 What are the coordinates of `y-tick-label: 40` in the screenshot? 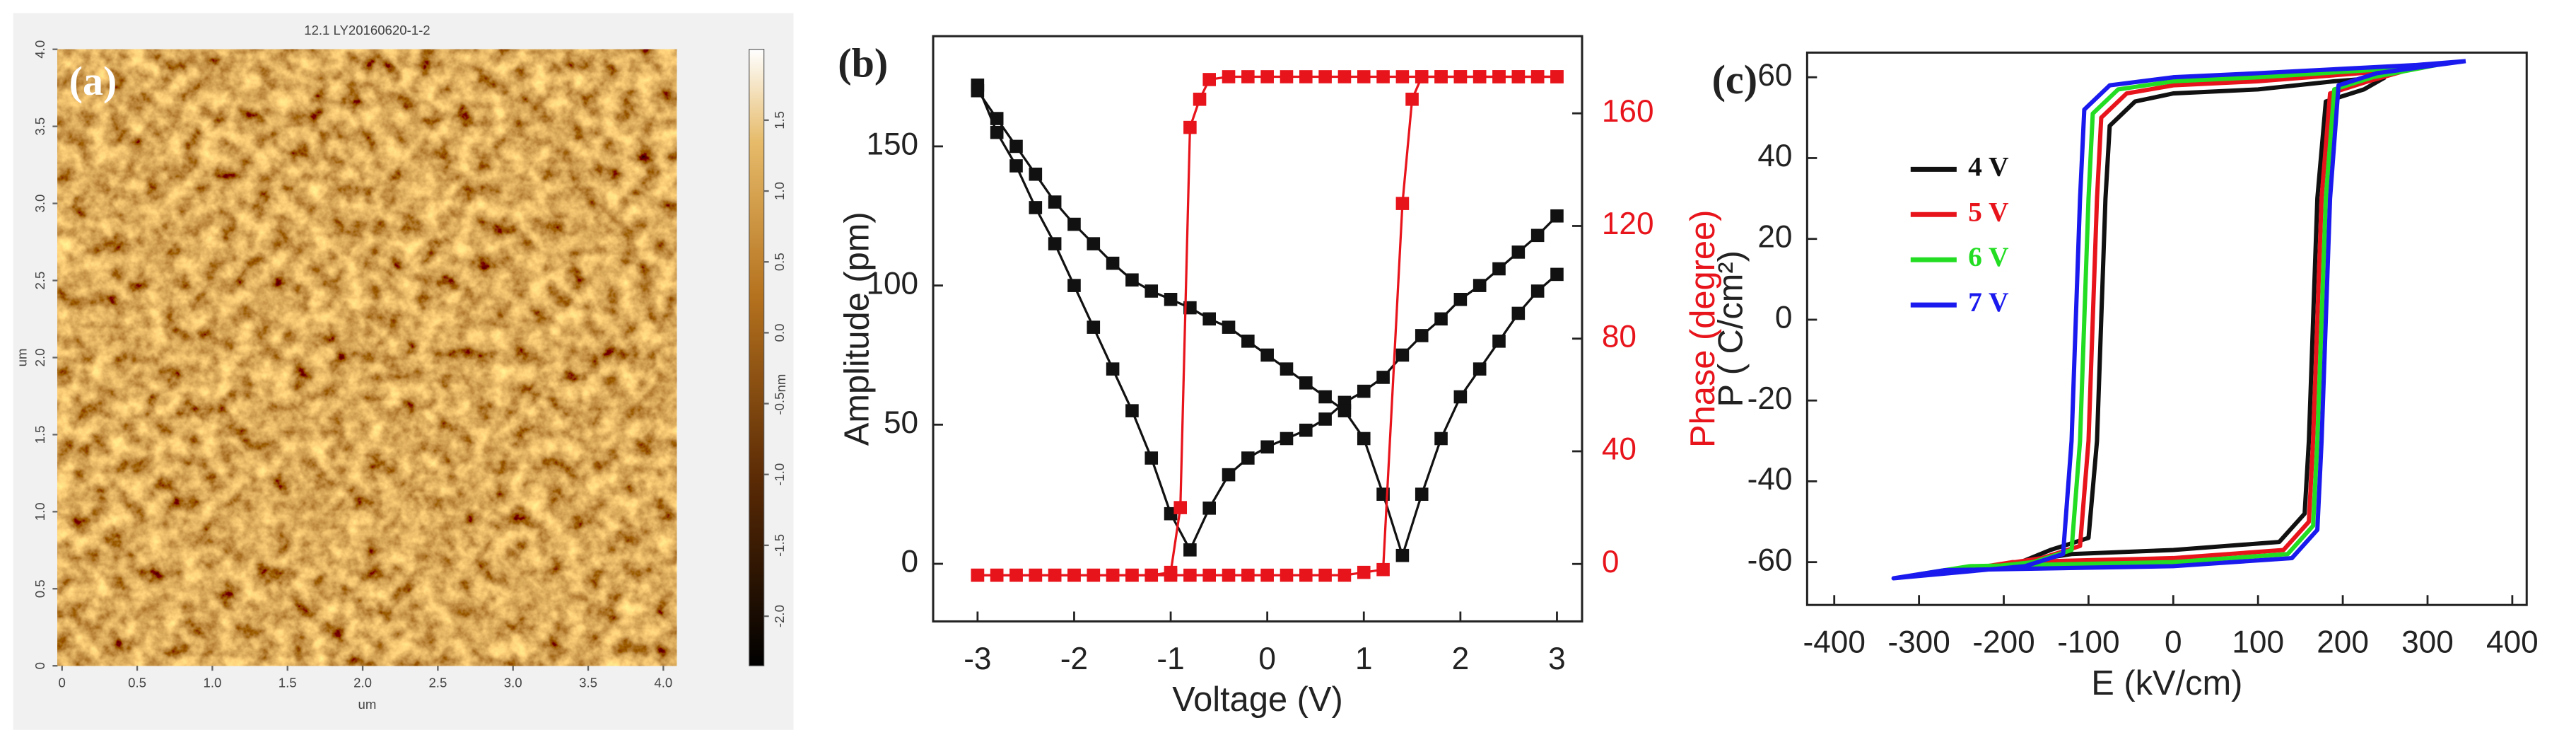 It's located at (1775, 156).